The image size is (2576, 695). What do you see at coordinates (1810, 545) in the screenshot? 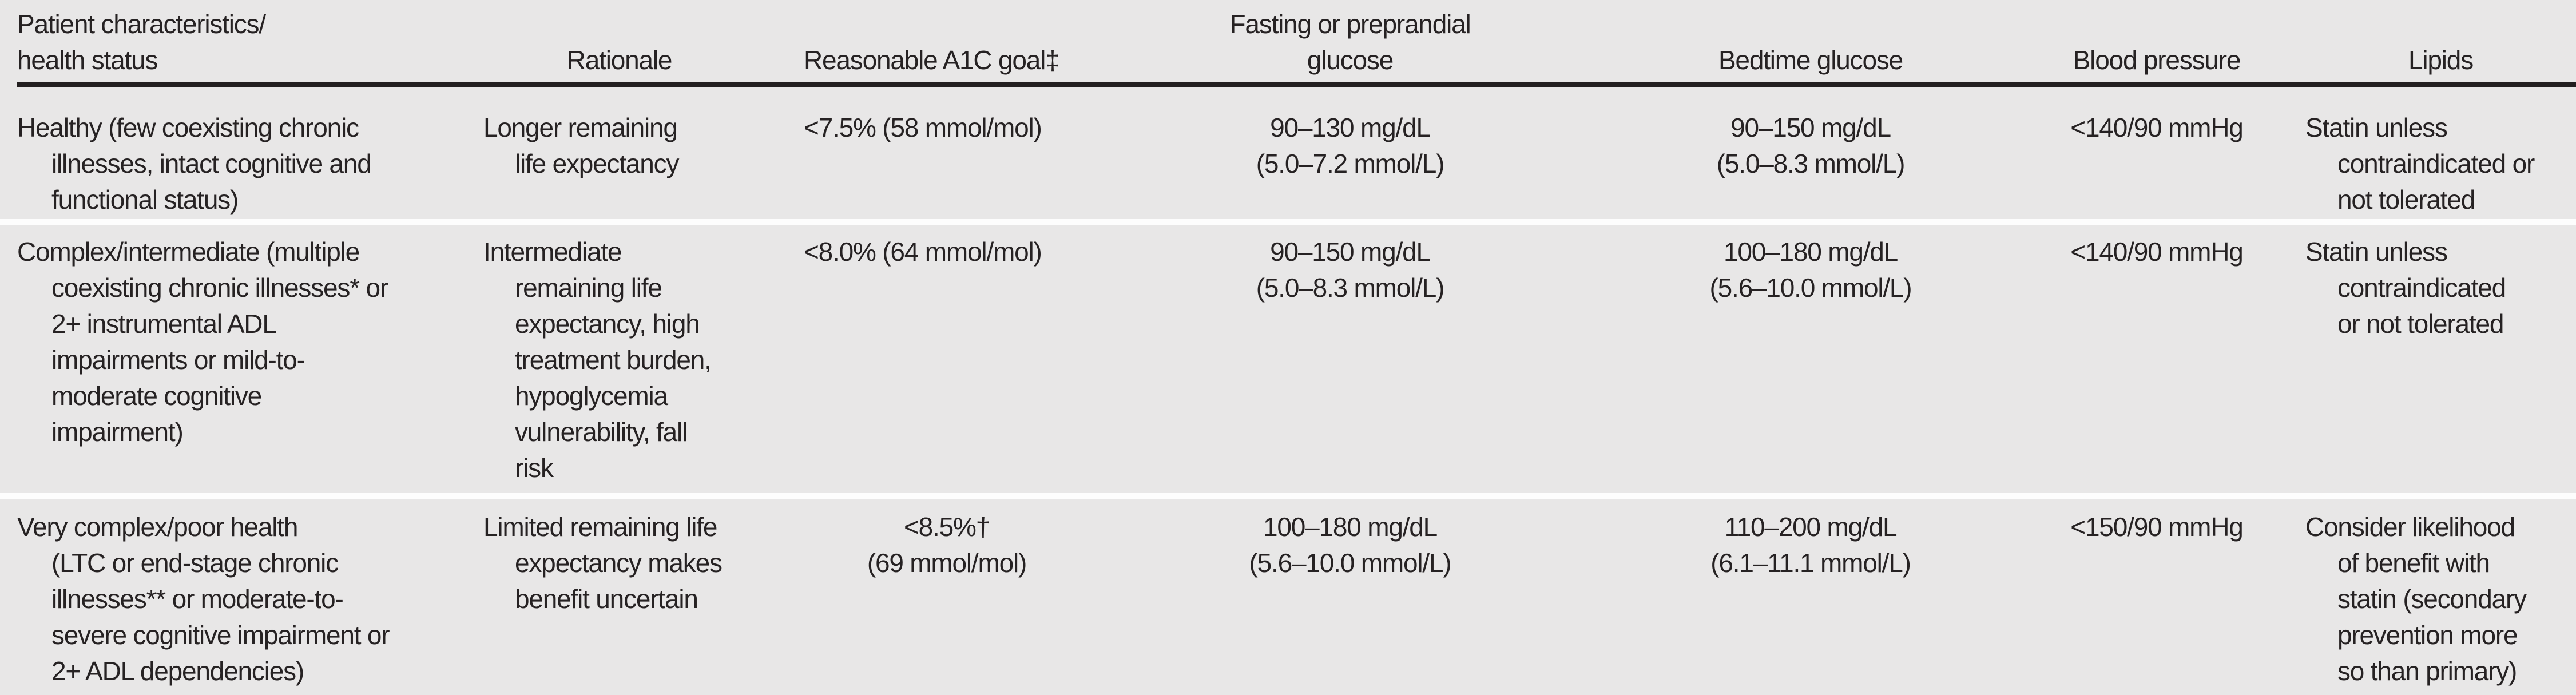
I see `cell-very-complex-bedtime-glucose: 110–200 mg/dL (6.1–11.1 mmol/L)` at bounding box center [1810, 545].